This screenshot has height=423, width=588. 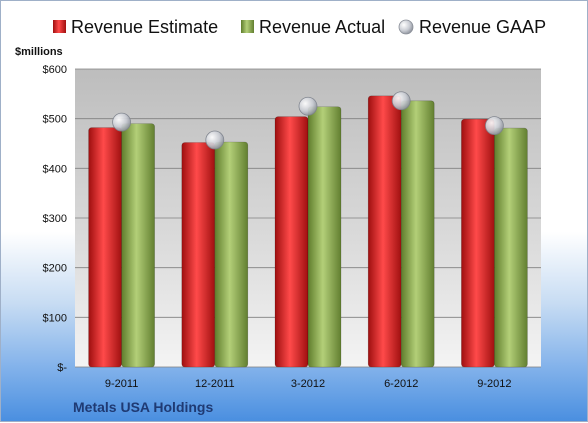 What do you see at coordinates (55, 269) in the screenshot?
I see `y-tick-label: $200` at bounding box center [55, 269].